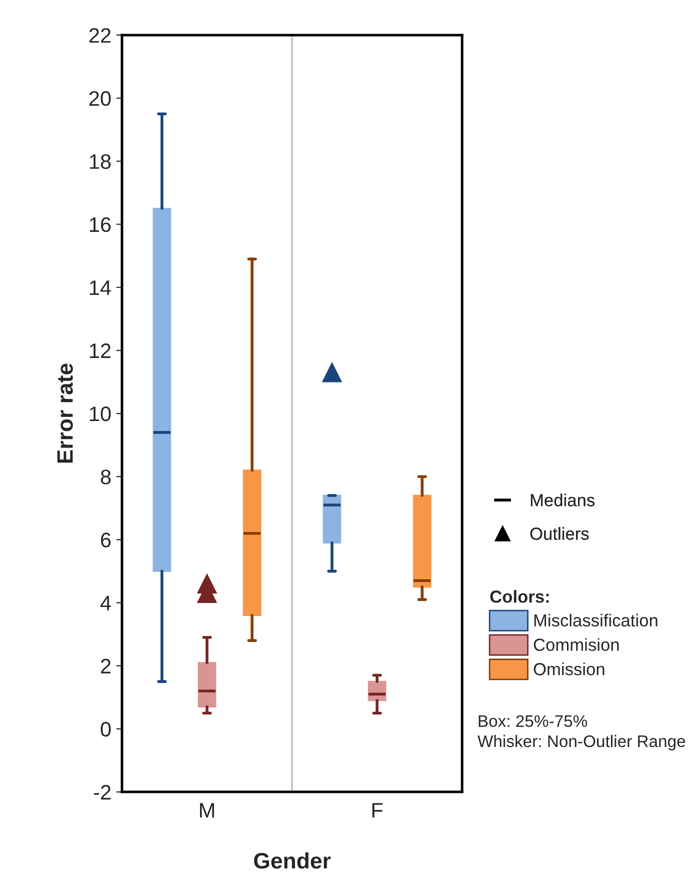  I want to click on legend-label: Commision, so click(576, 644).